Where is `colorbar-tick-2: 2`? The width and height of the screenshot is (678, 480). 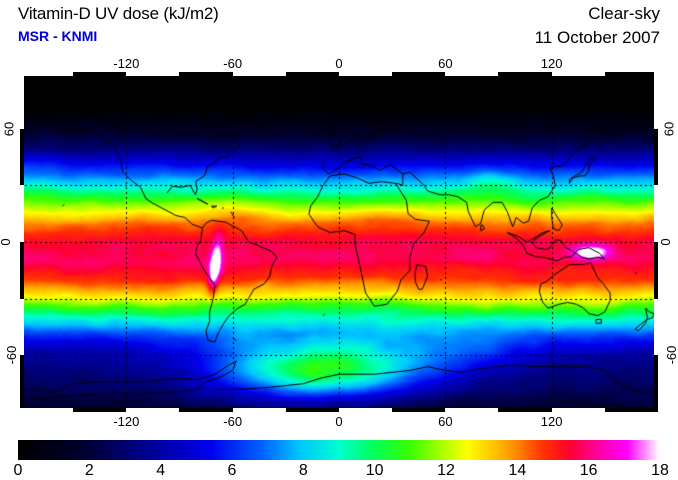
colorbar-tick-2: 2 is located at coordinates (89, 470).